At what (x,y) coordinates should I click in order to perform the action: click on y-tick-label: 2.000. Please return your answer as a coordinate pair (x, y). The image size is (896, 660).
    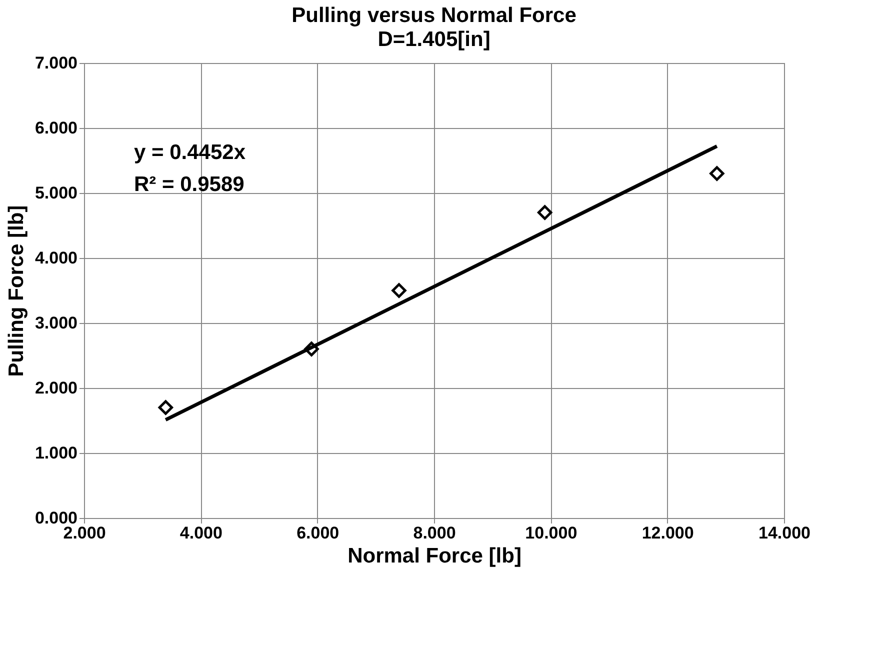
    Looking at the image, I should click on (56, 388).